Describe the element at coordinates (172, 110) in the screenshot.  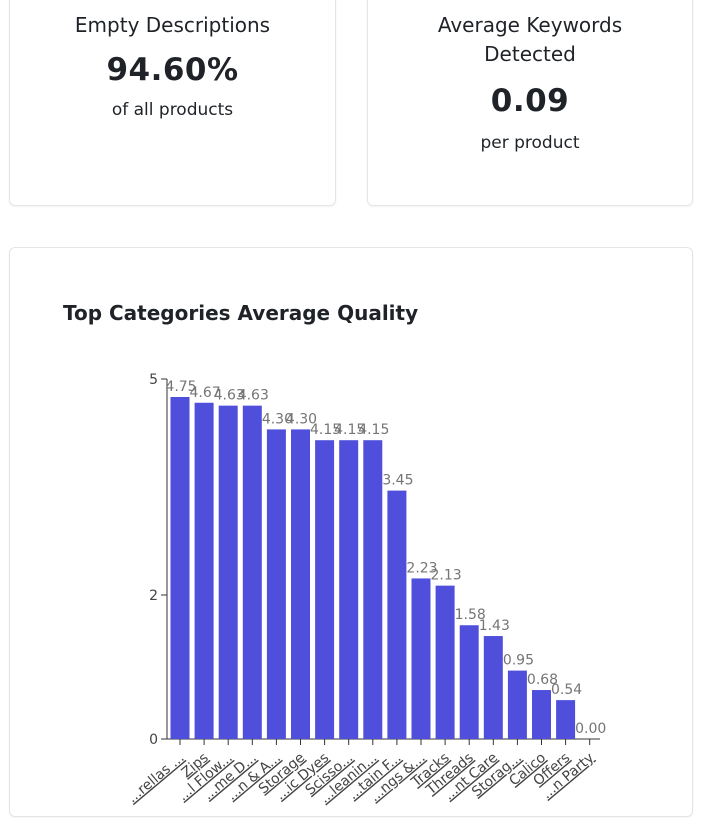
I see `empty-descriptions-subtitle: of all products` at that location.